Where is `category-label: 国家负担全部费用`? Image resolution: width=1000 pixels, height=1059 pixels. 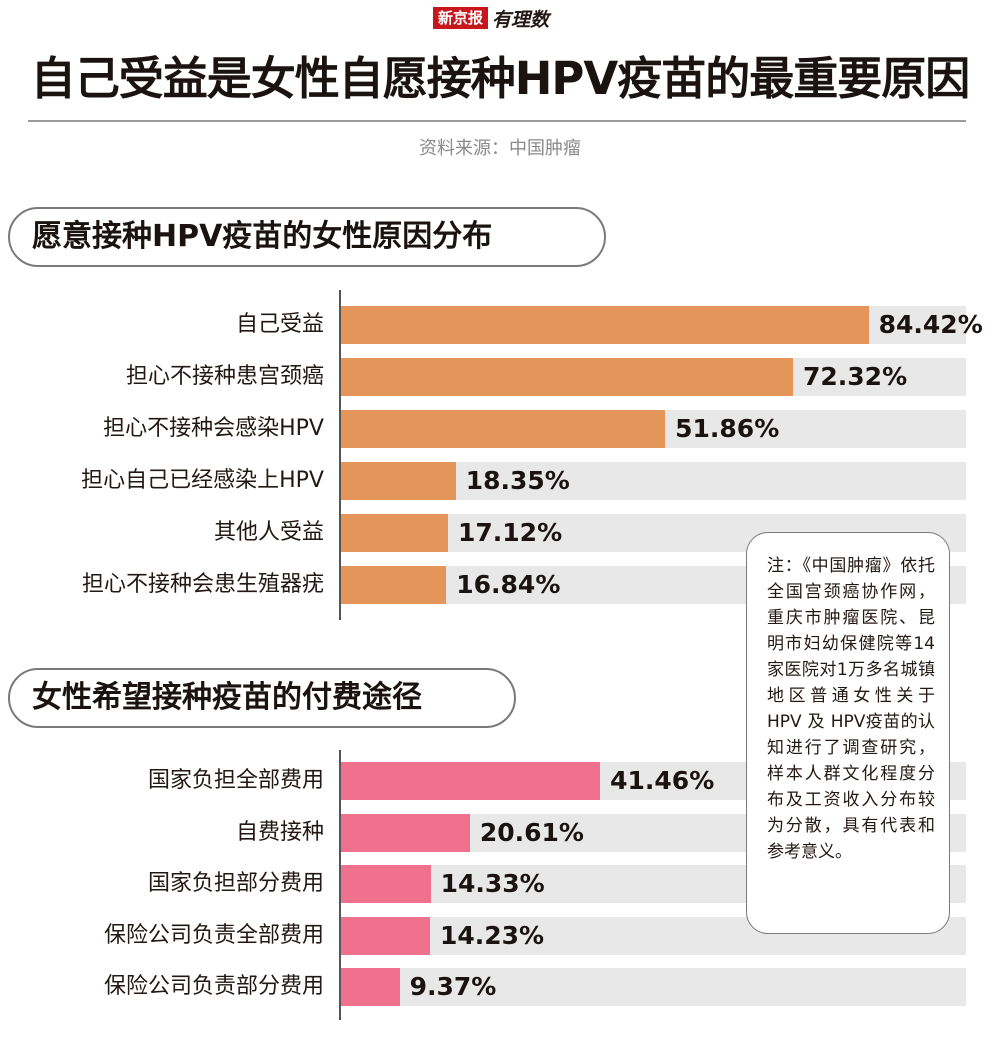 category-label: 国家负担全部费用 is located at coordinates (235, 780).